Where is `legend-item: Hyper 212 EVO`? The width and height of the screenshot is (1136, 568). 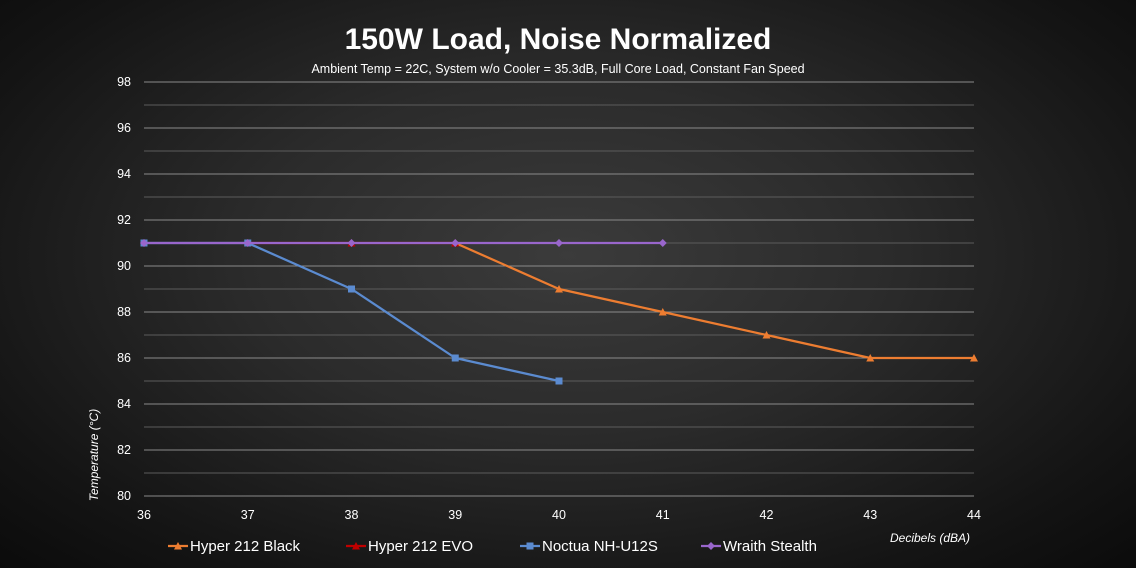
legend-item: Hyper 212 EVO is located at coordinates (409, 546).